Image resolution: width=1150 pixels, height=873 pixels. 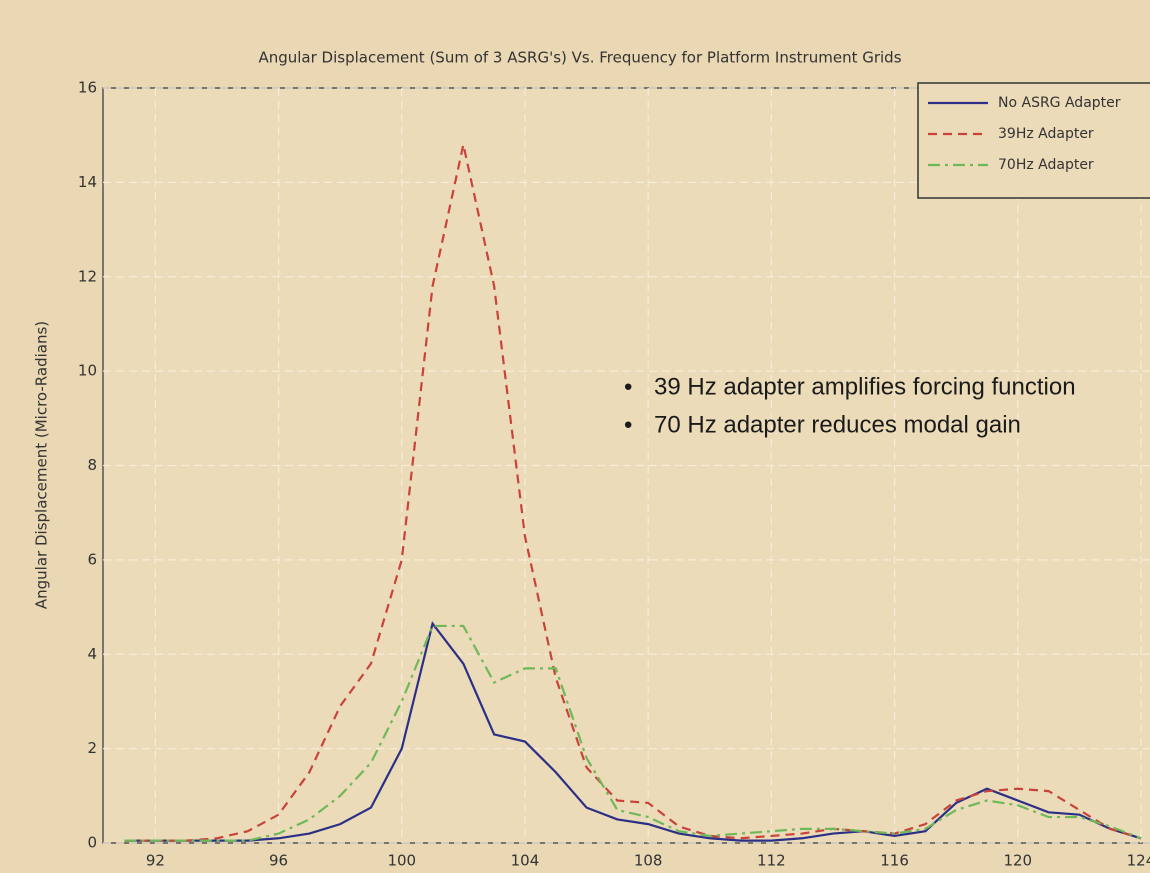 I want to click on y-axis-label: Angular Displacement (Micro-Radians), so click(x=42, y=465).